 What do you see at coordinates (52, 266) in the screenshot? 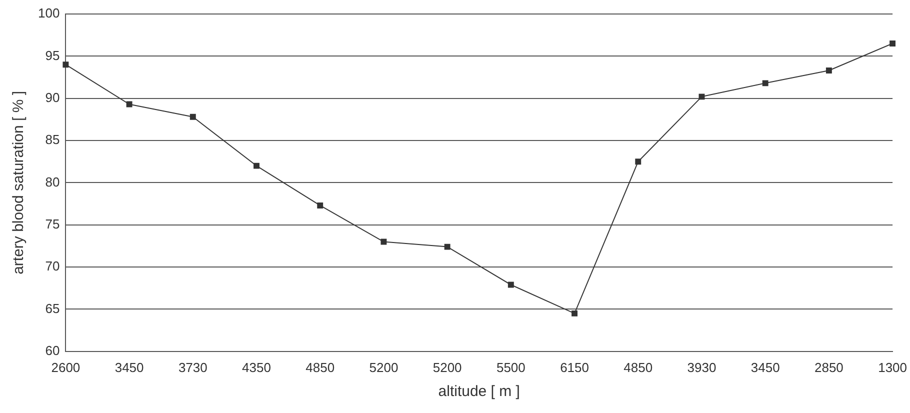
I see `y-tick-label: 70` at bounding box center [52, 266].